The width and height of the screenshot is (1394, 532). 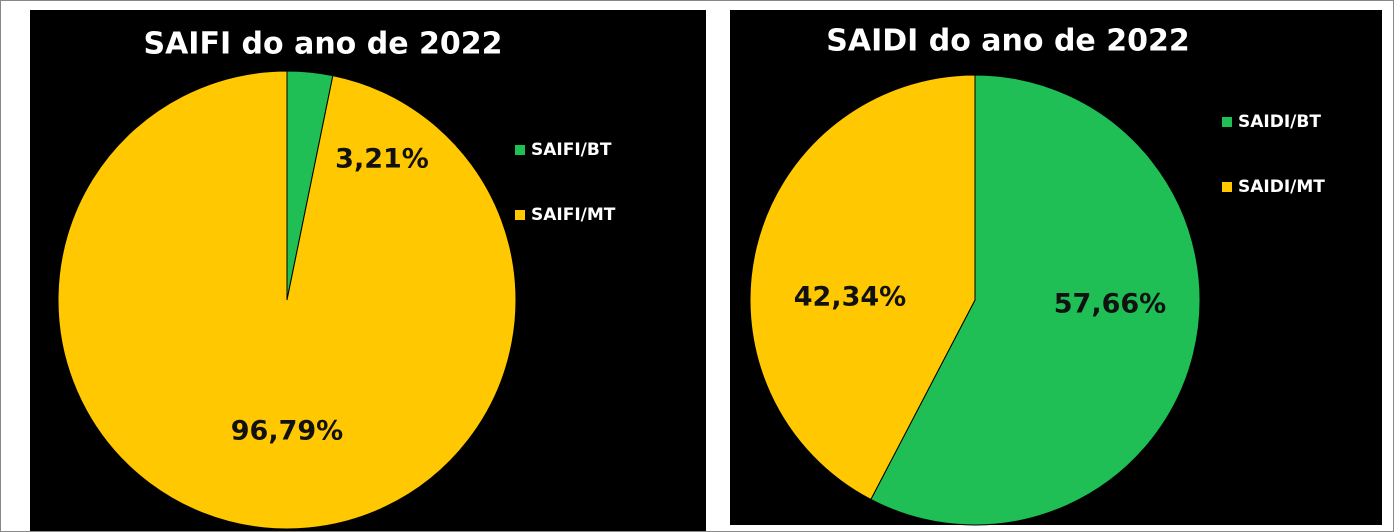 What do you see at coordinates (382, 159) in the screenshot?
I see `data-label: 3,21%` at bounding box center [382, 159].